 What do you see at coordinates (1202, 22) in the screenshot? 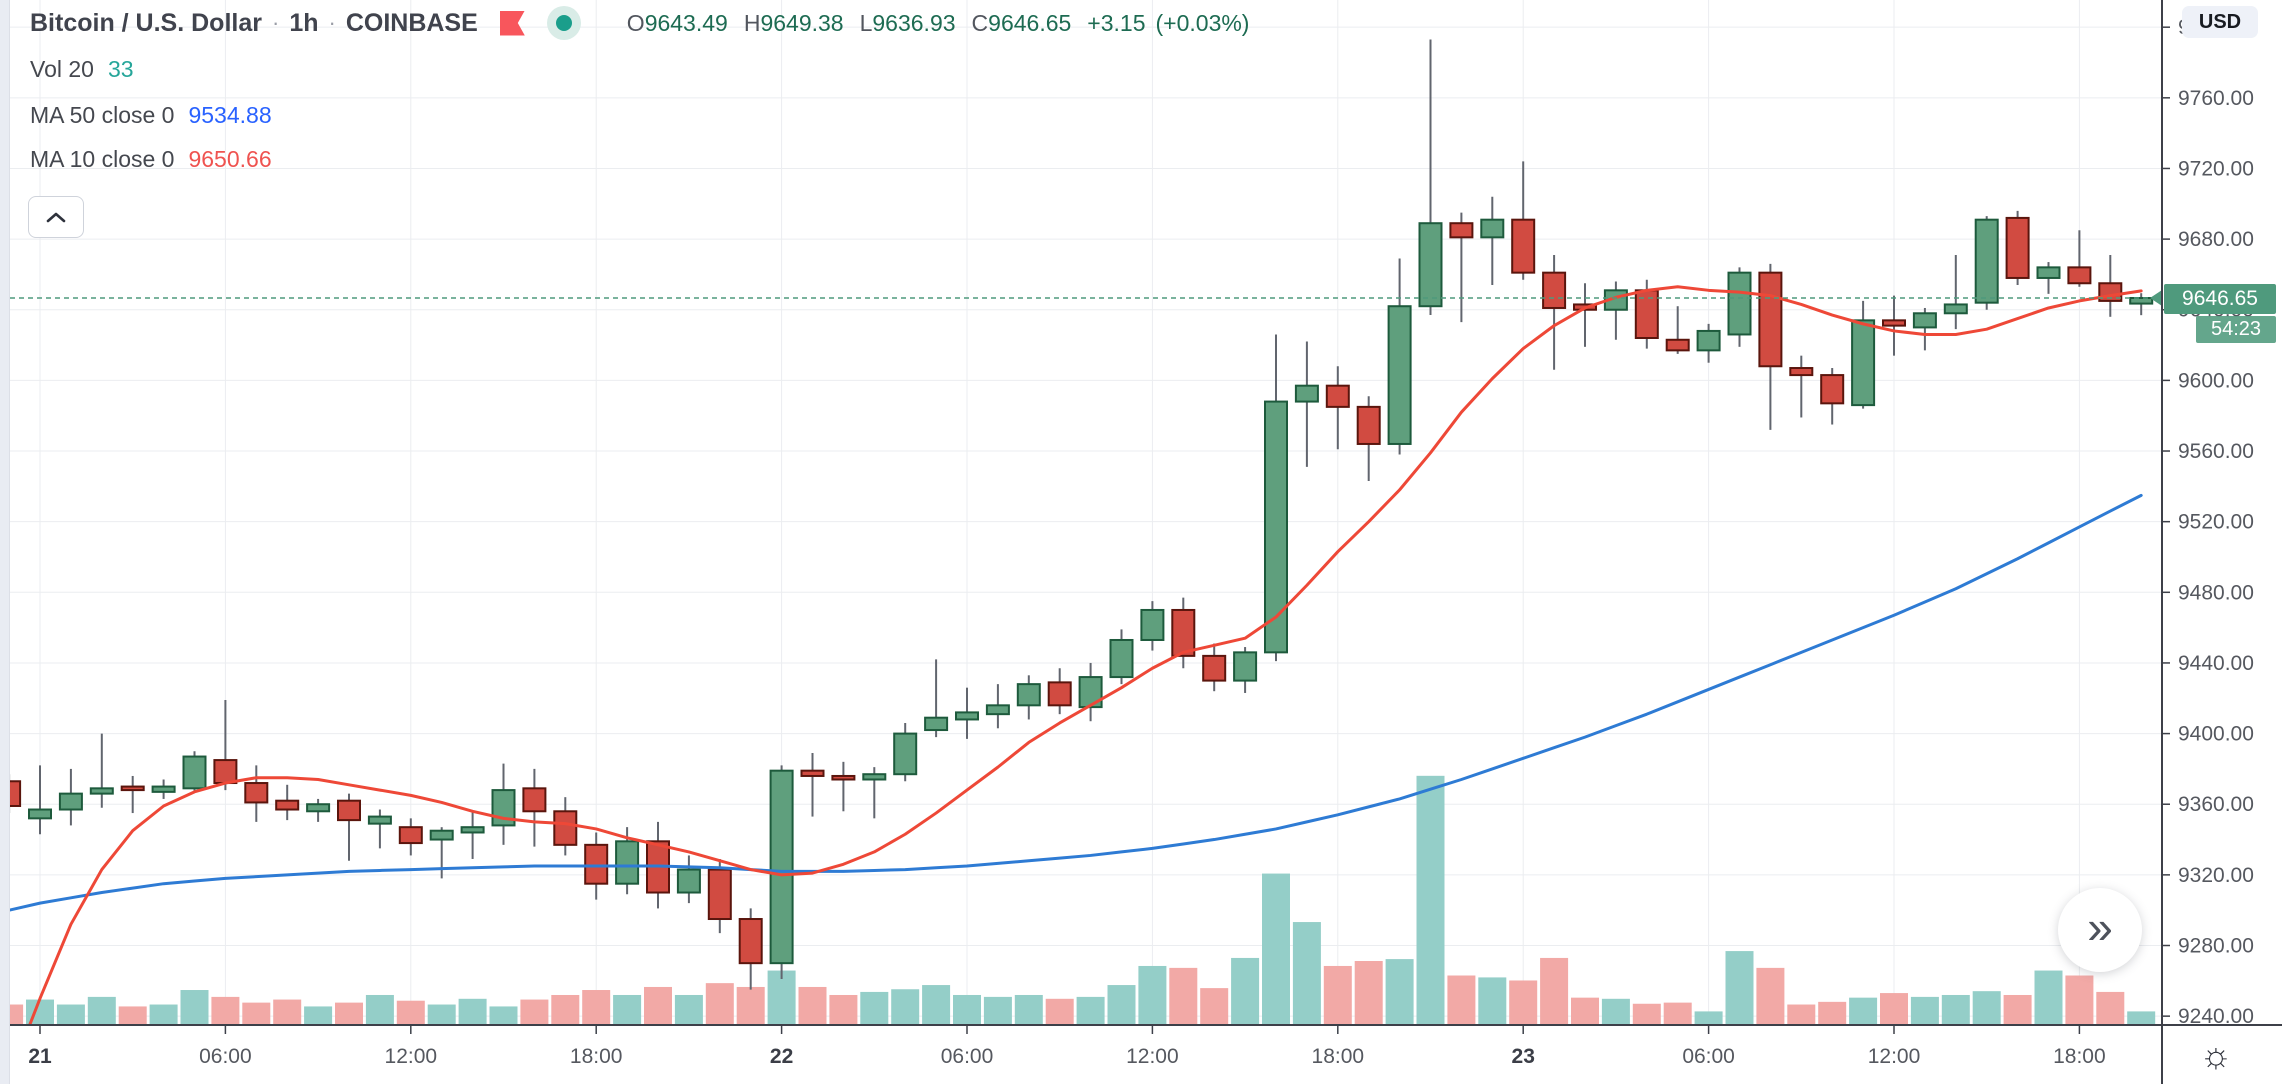
I see `change-percent: (+0.03%)` at bounding box center [1202, 22].